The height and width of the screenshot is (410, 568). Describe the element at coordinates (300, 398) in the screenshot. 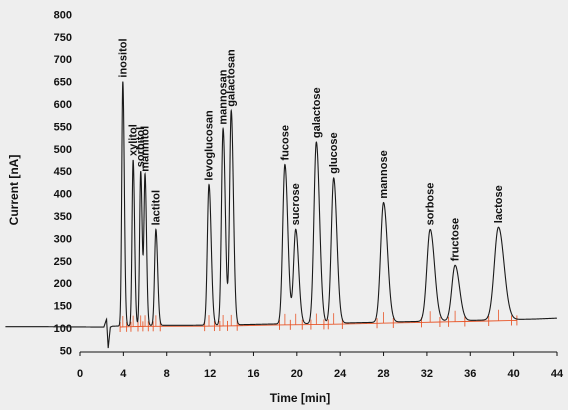

I see `x-axis-label: Time [min]` at that location.